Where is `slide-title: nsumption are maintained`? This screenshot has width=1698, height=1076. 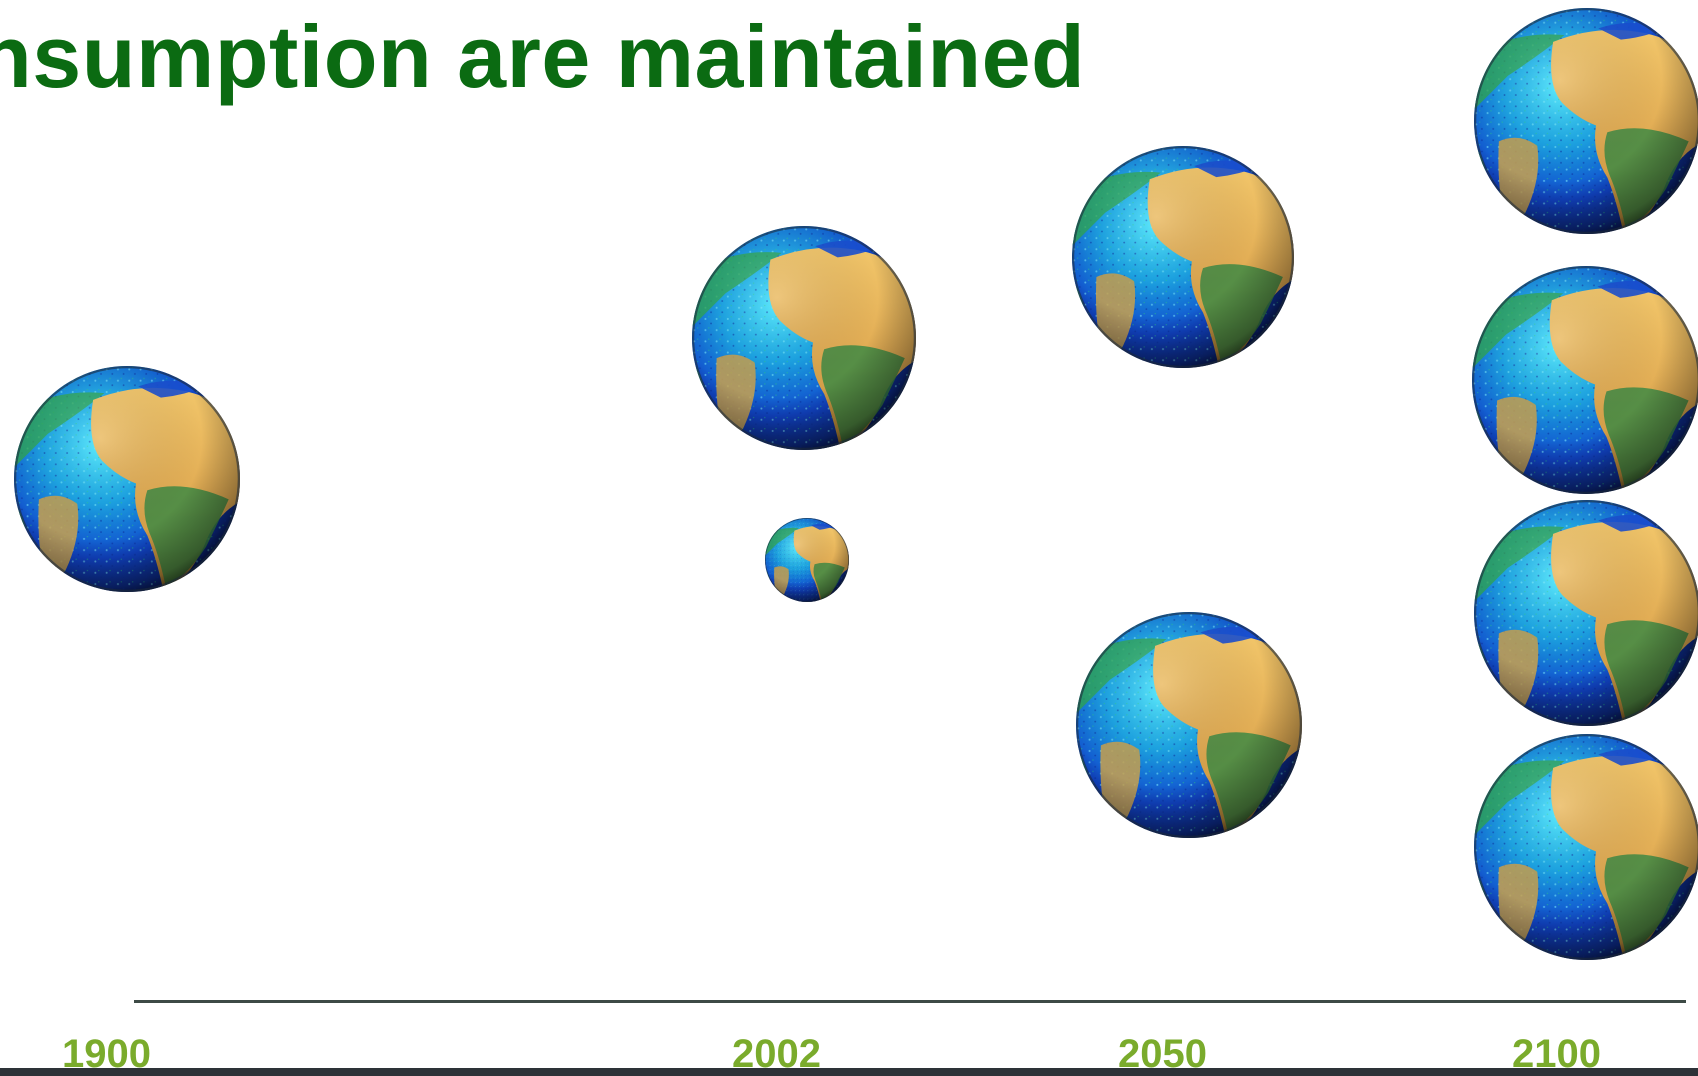 slide-title: nsumption are maintained is located at coordinates (543, 56).